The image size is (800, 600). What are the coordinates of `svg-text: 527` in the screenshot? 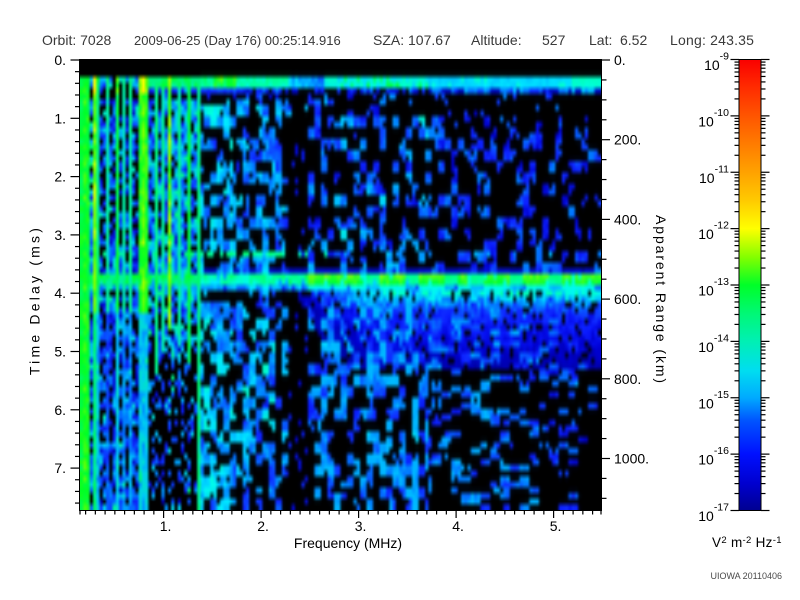 It's located at (554, 40).